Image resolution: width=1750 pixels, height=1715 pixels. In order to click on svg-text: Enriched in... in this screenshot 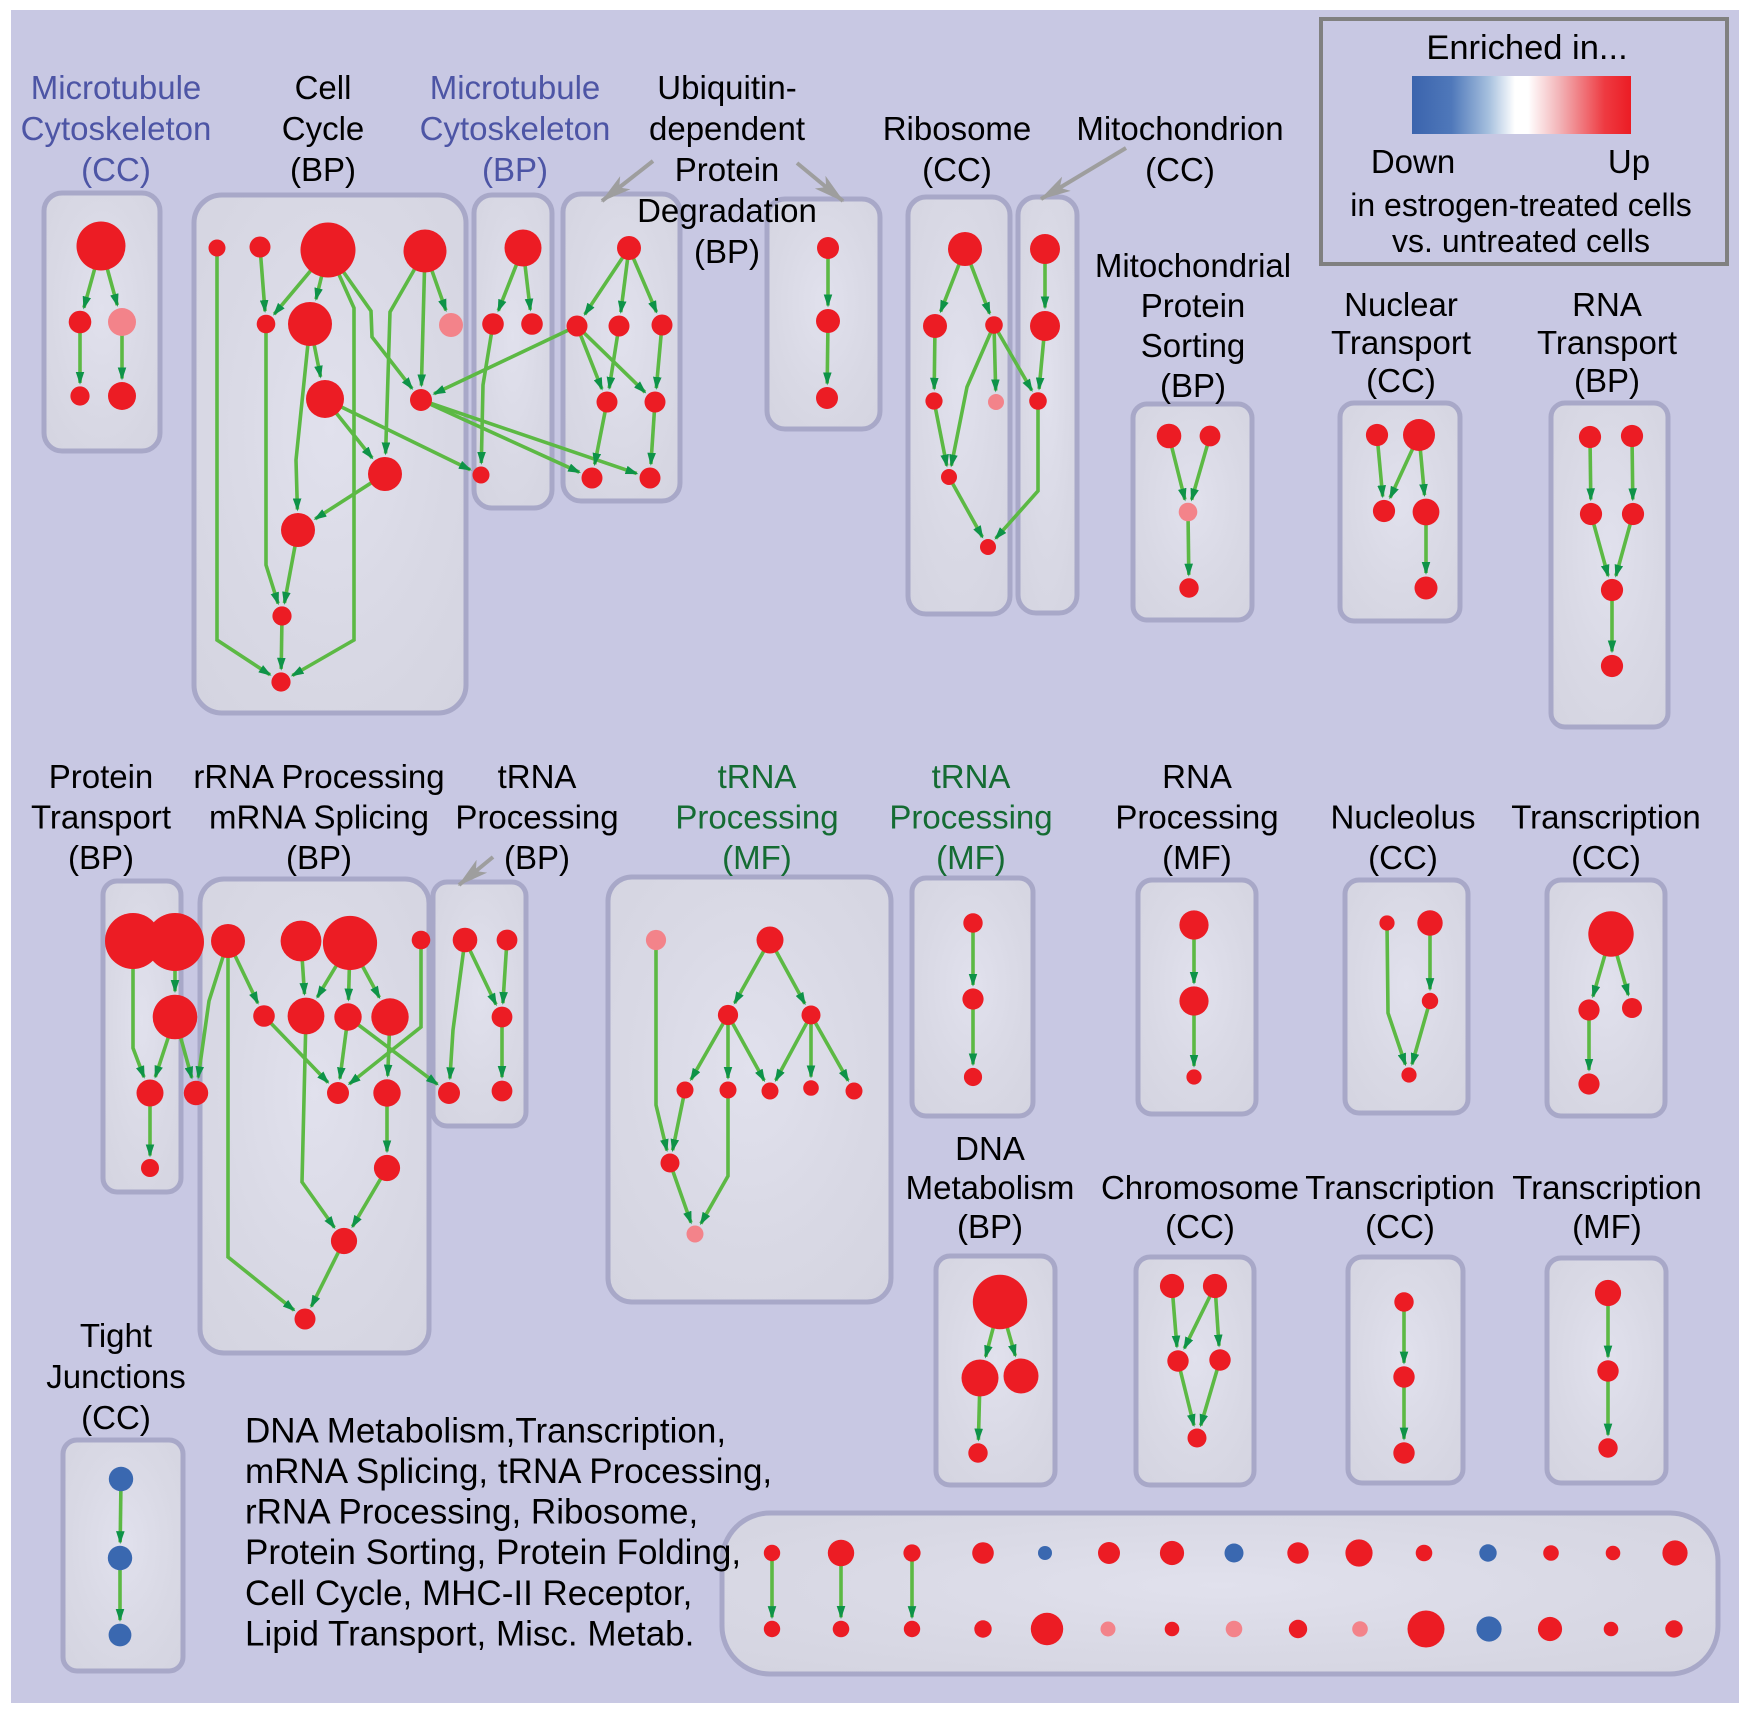, I will do `click(1526, 48)`.